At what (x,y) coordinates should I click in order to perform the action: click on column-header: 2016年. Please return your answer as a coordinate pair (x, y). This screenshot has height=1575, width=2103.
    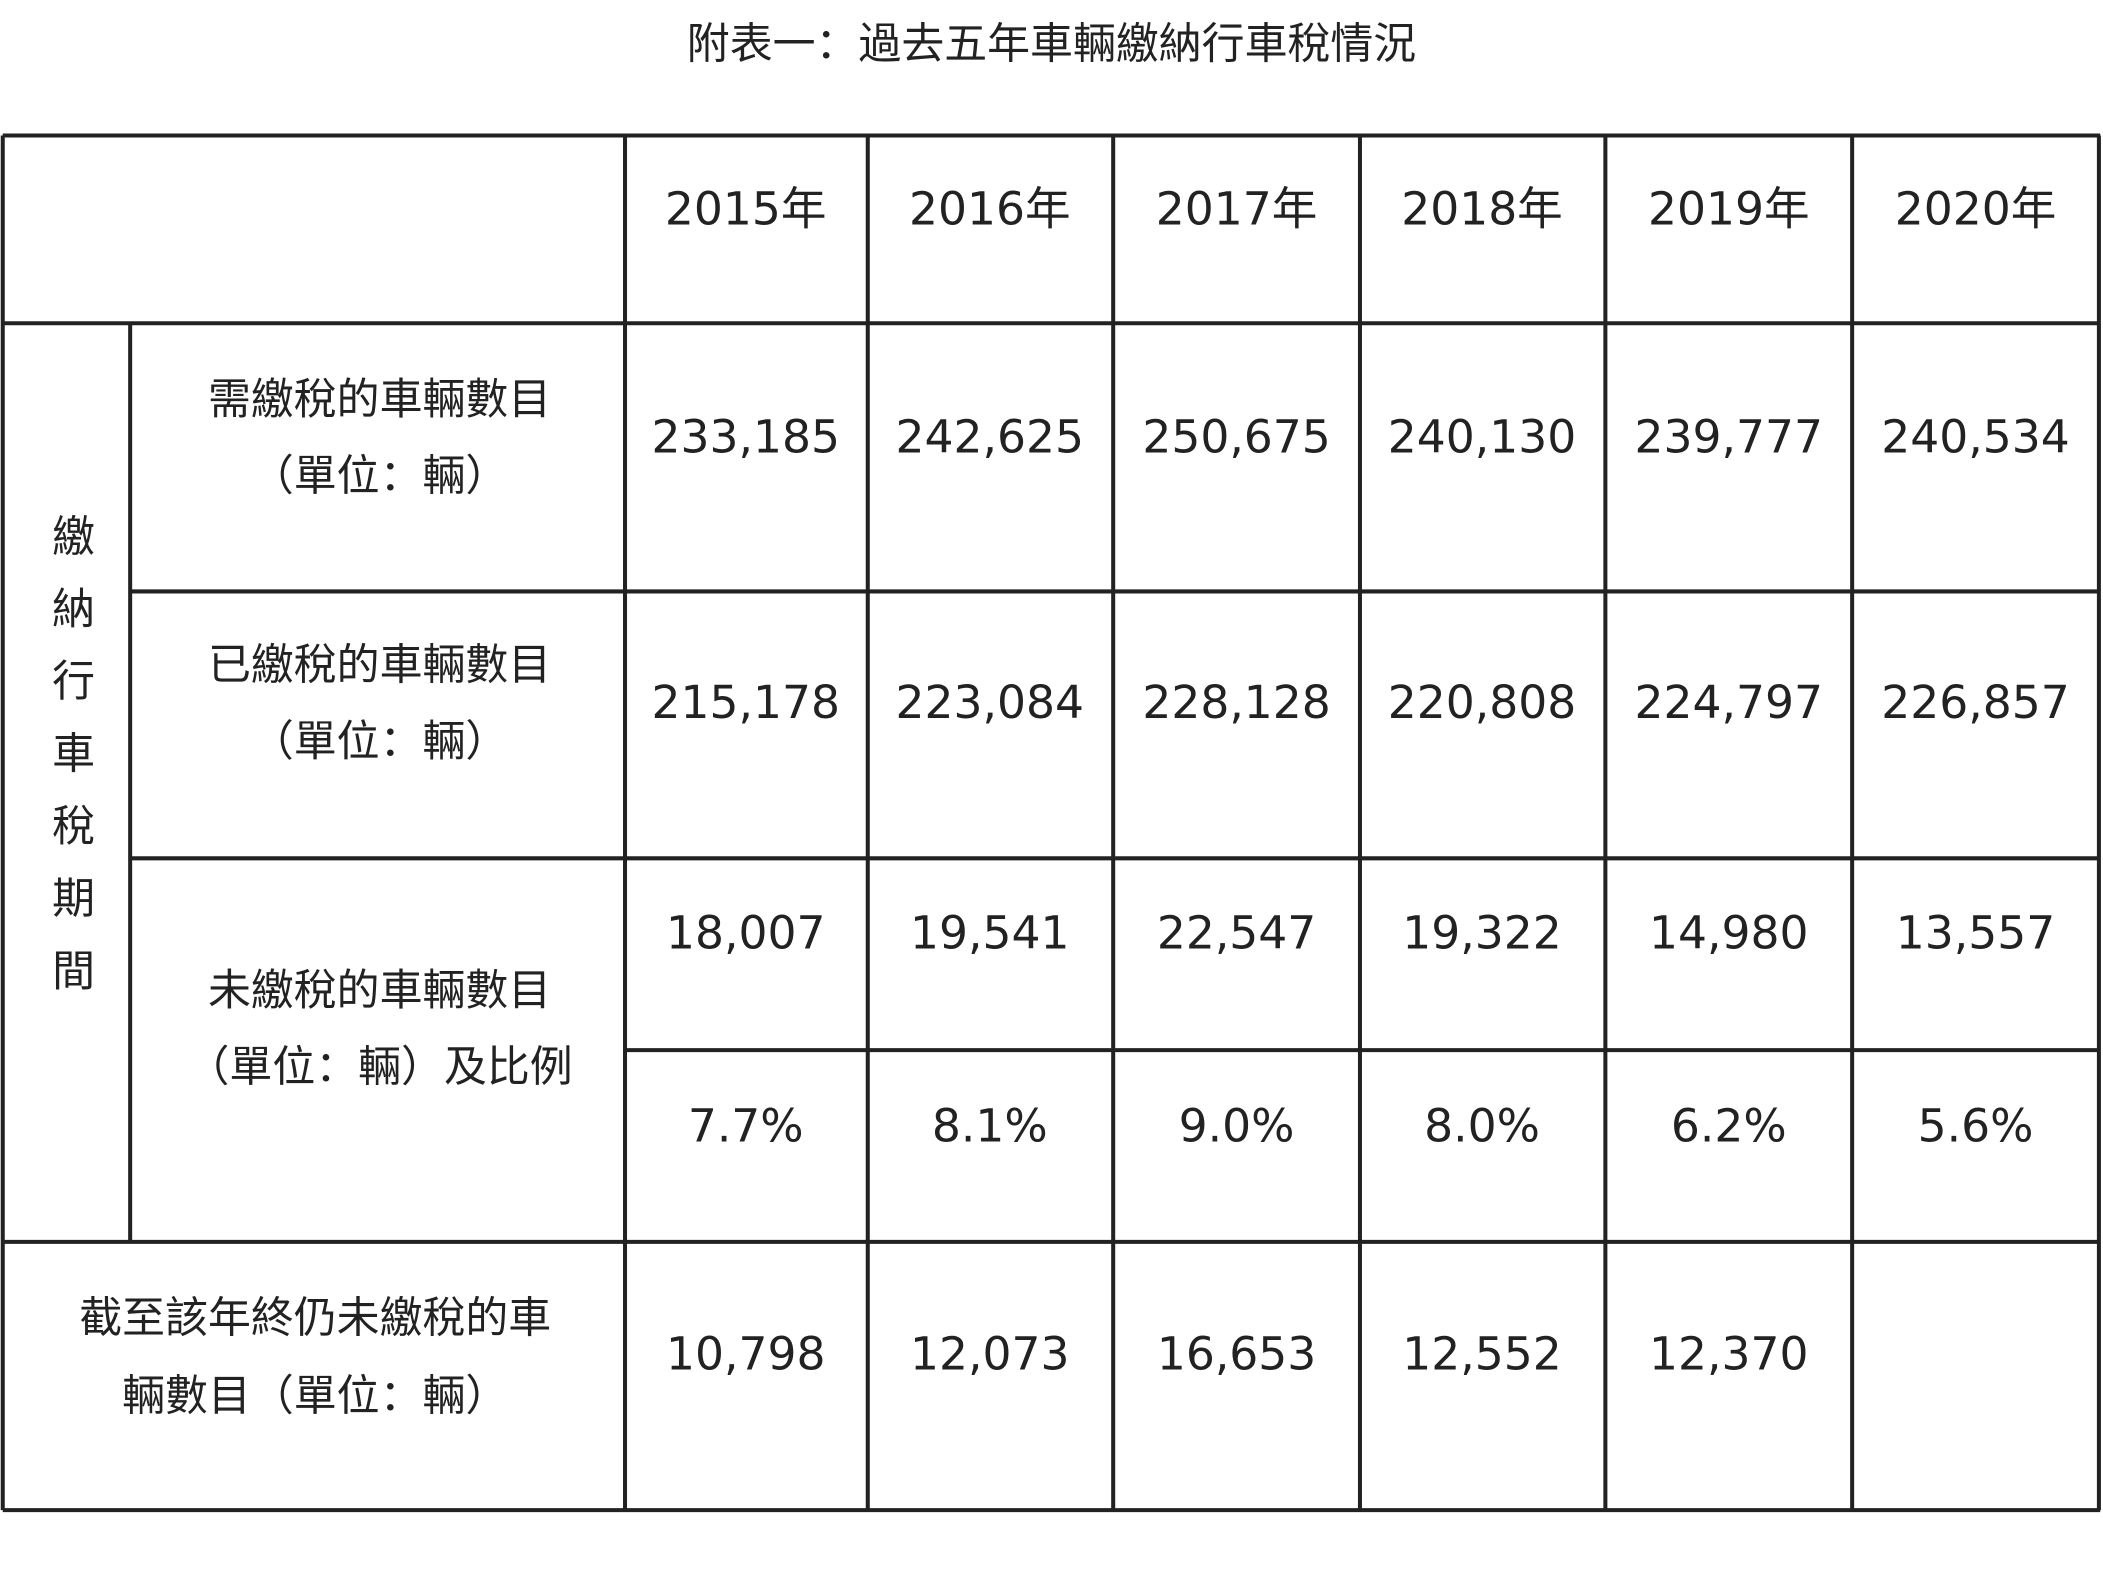
    Looking at the image, I should click on (990, 208).